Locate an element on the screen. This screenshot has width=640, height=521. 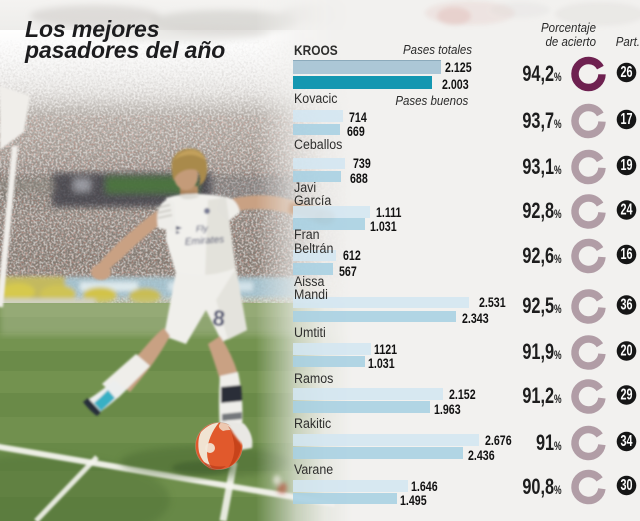
svg-text: 34 is located at coordinates (627, 441).